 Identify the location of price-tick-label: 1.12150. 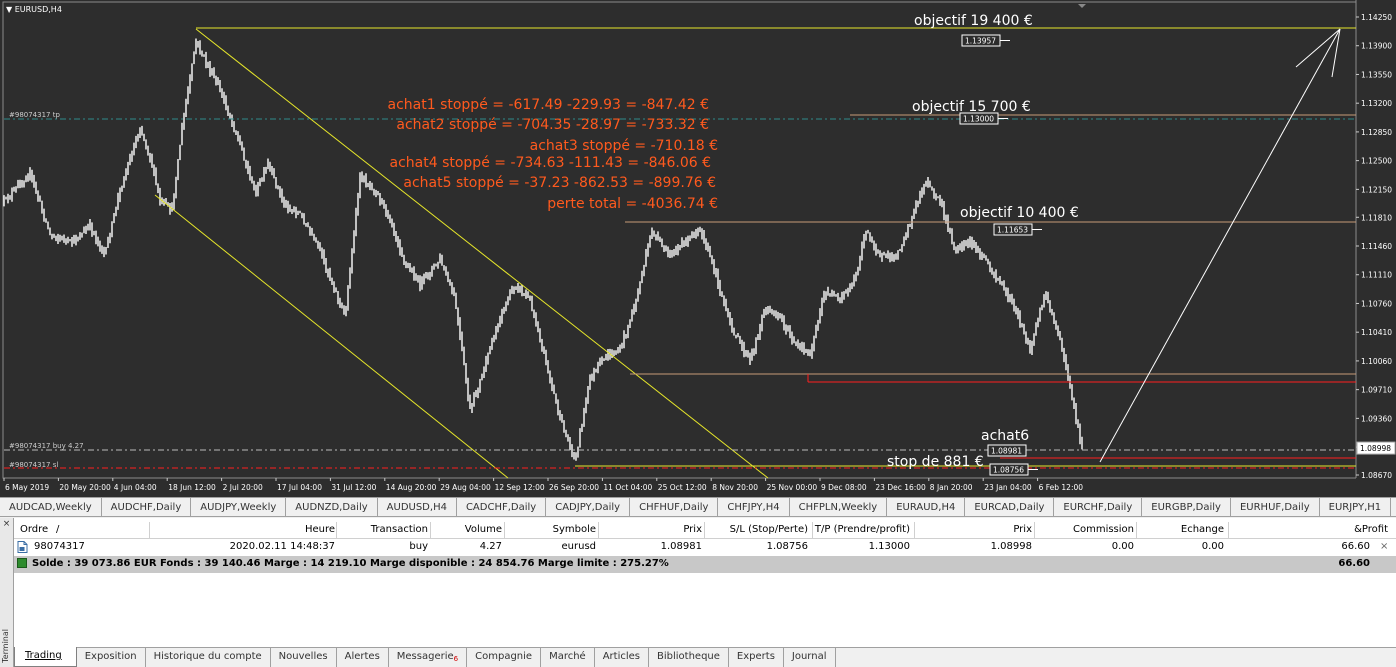
(1376, 189).